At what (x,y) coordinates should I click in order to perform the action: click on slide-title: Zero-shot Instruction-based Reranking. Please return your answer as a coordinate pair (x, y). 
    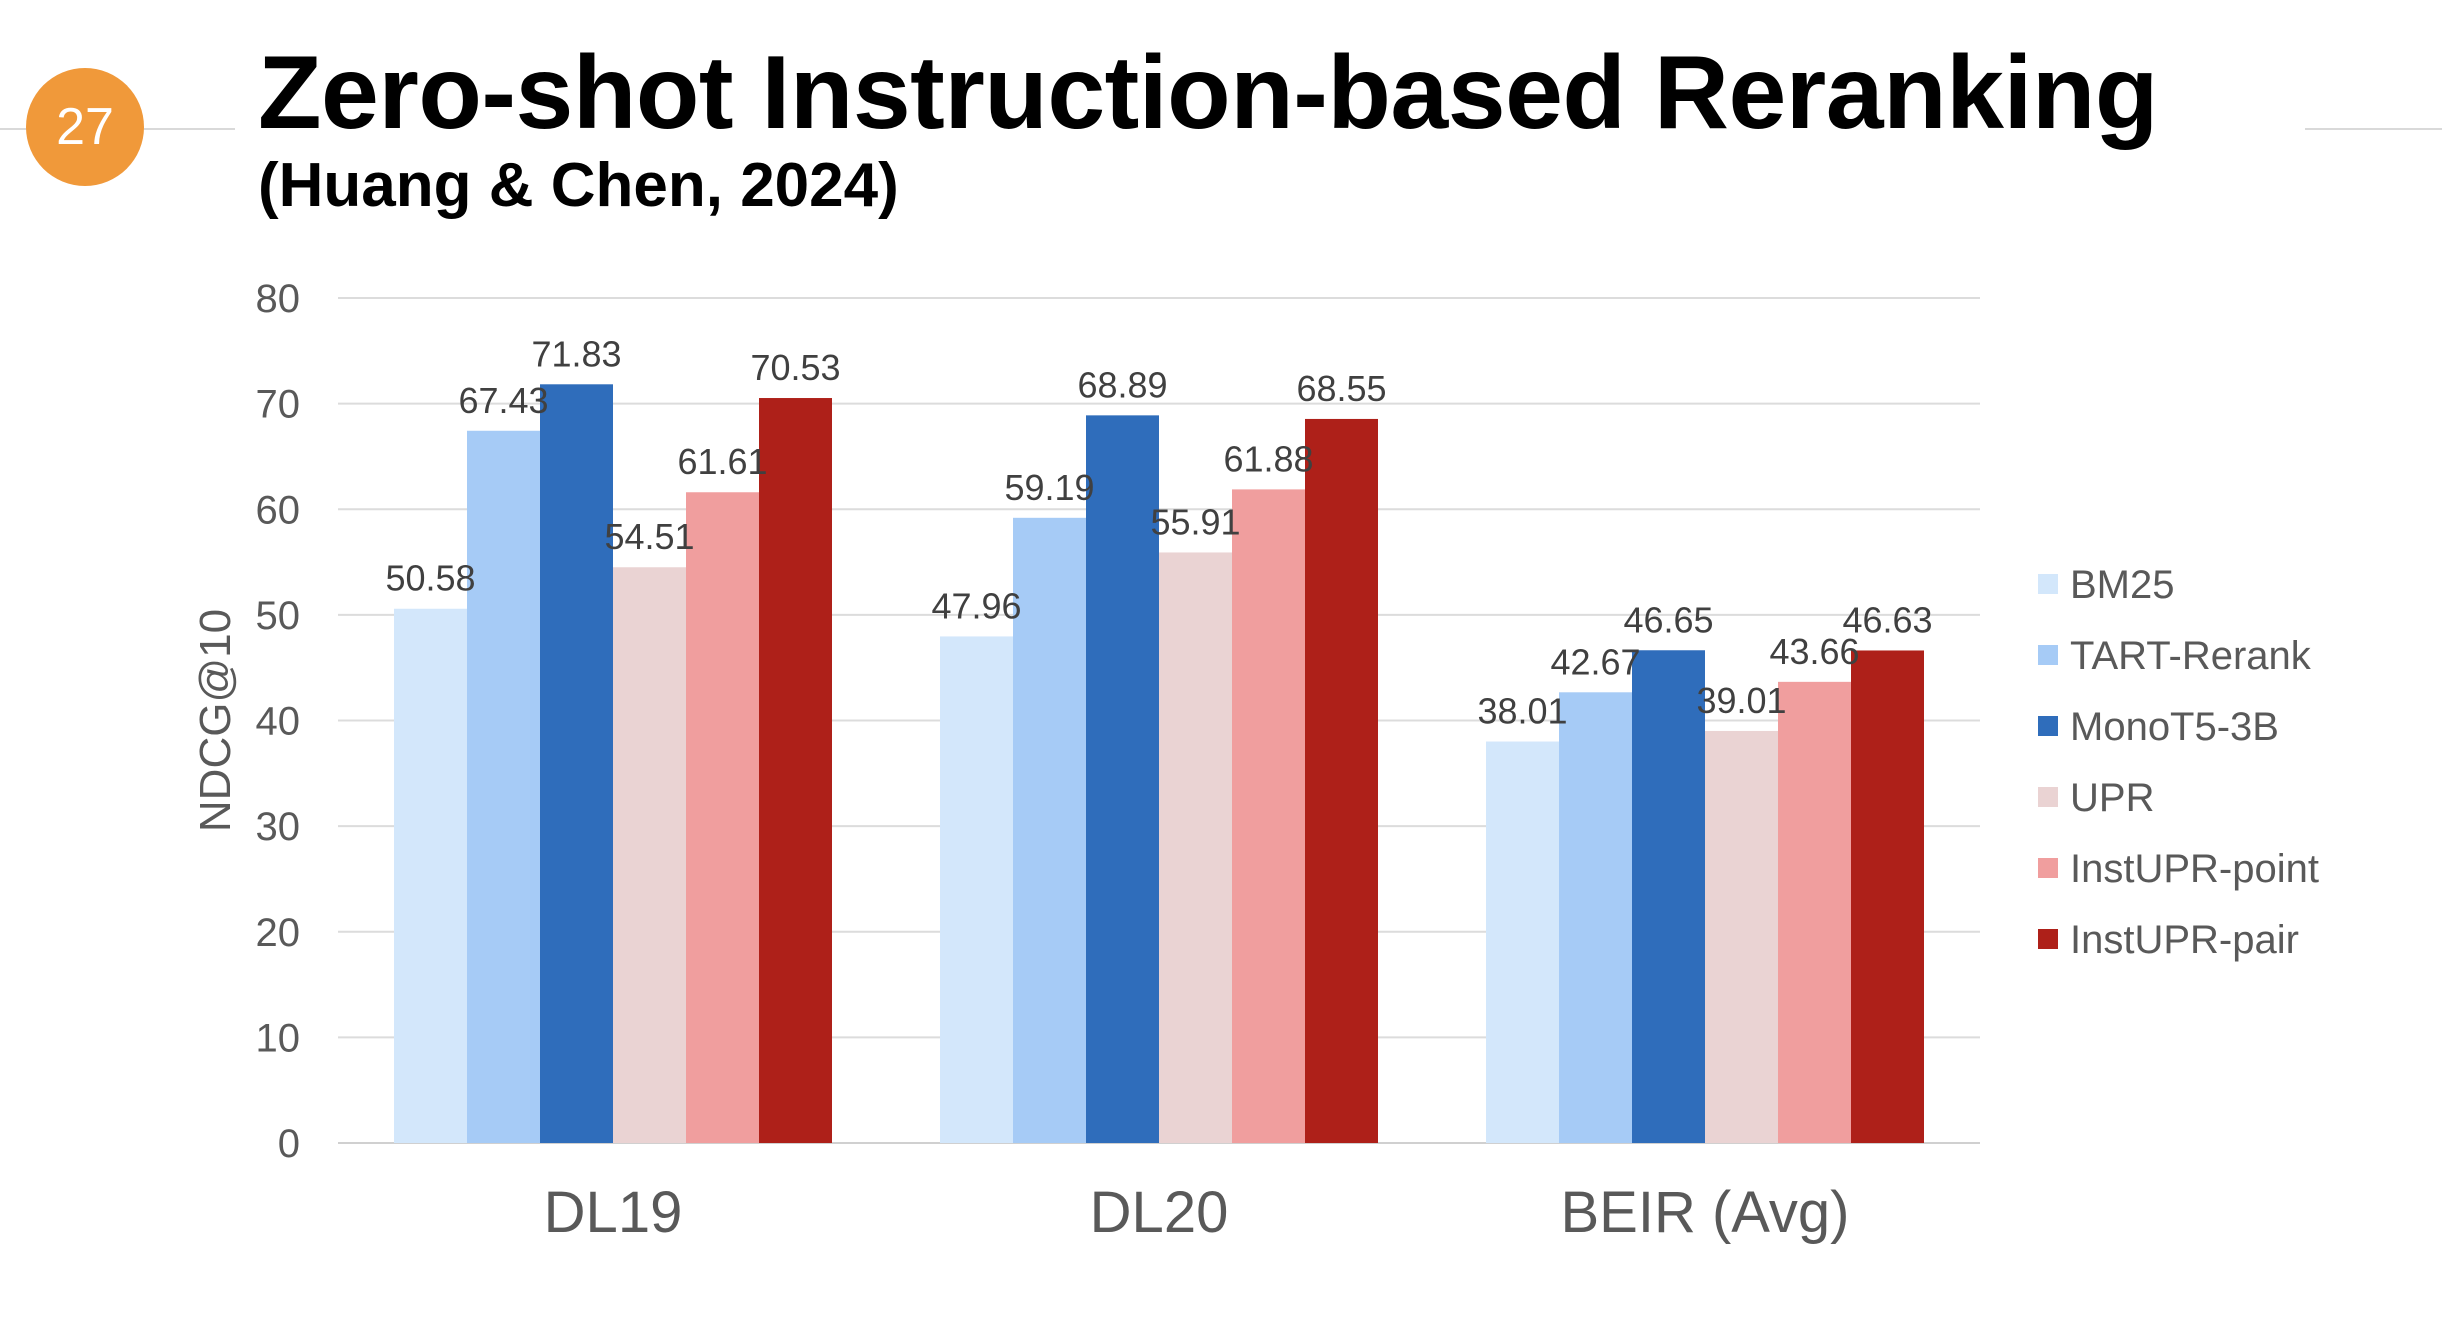
    Looking at the image, I should click on (1208, 93).